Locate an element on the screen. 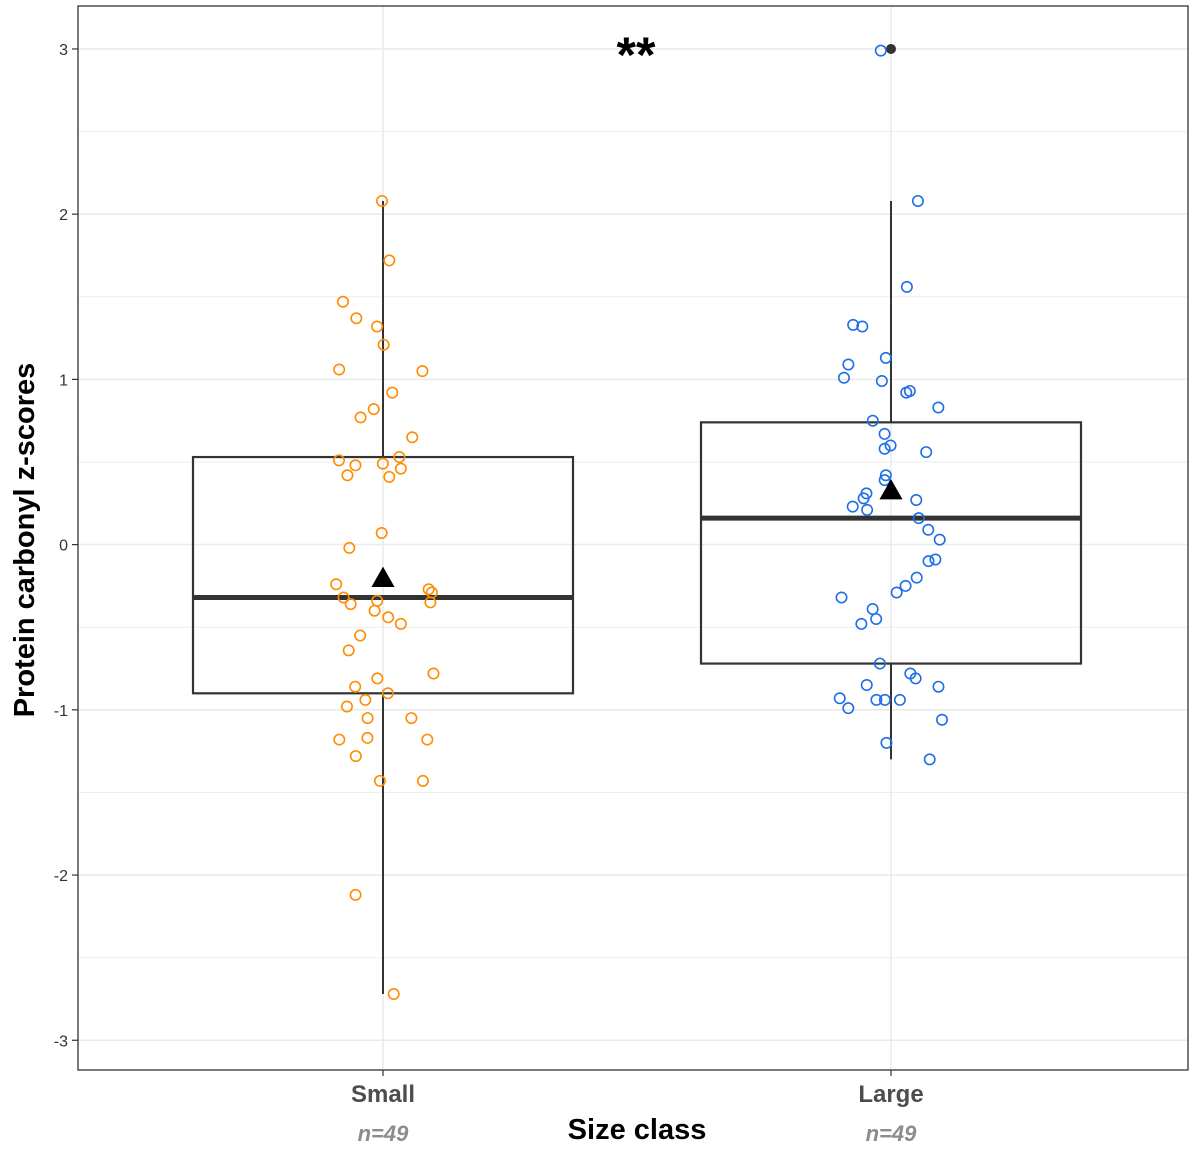 Image resolution: width=1200 pixels, height=1152 pixels. x-tick-label: Large is located at coordinates (890, 1094).